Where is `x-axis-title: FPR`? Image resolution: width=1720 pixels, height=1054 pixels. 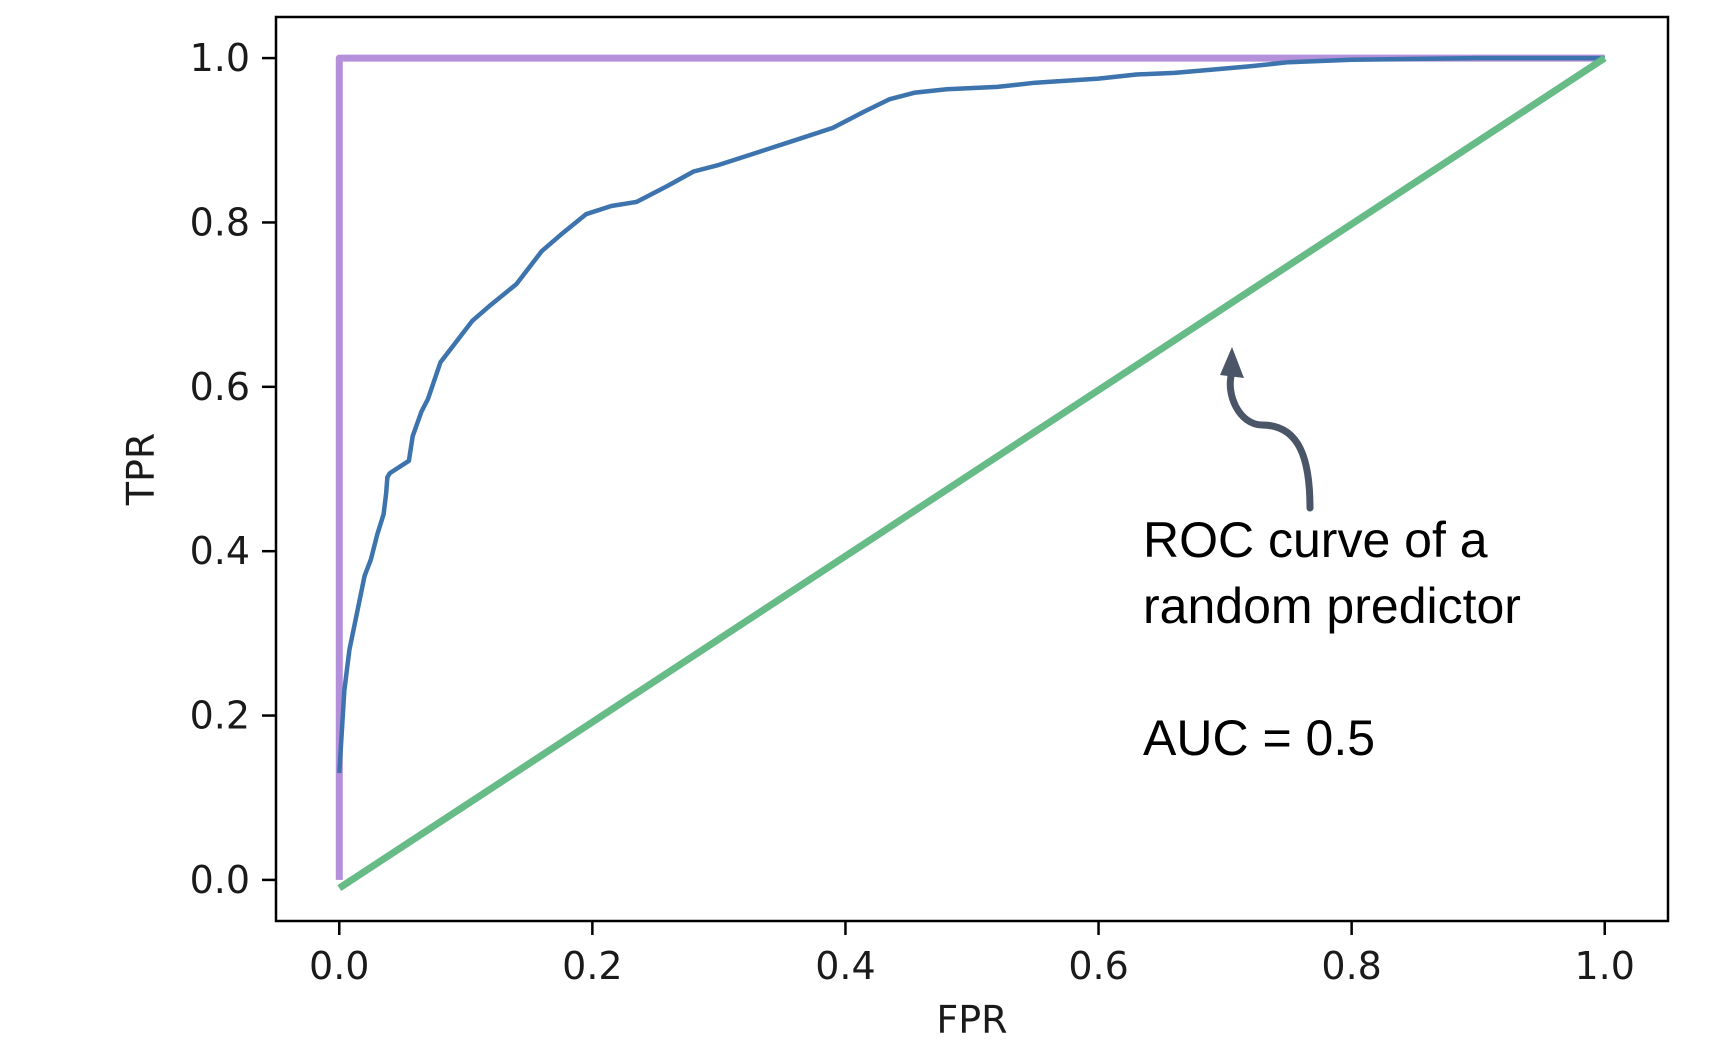
x-axis-title: FPR is located at coordinates (971, 1020).